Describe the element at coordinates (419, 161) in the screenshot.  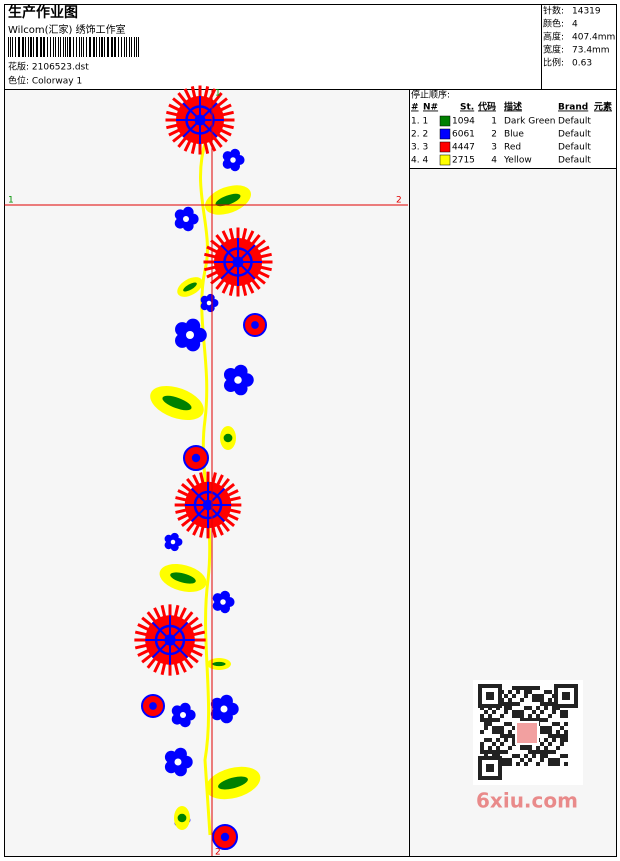
I see `row-number: 4. 4` at that location.